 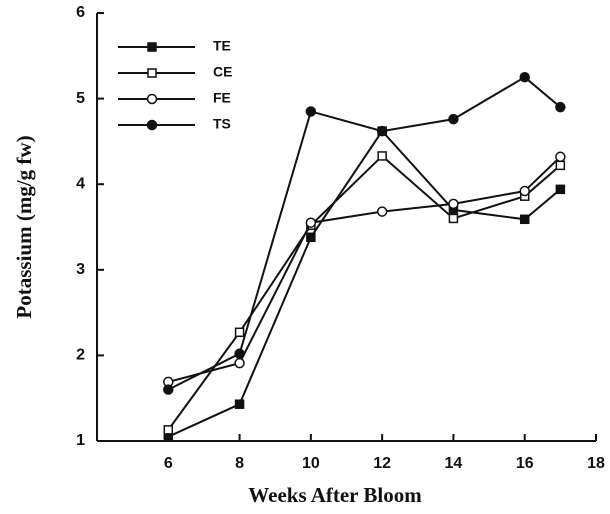 I want to click on x-tick-label: 16, so click(x=525, y=463).